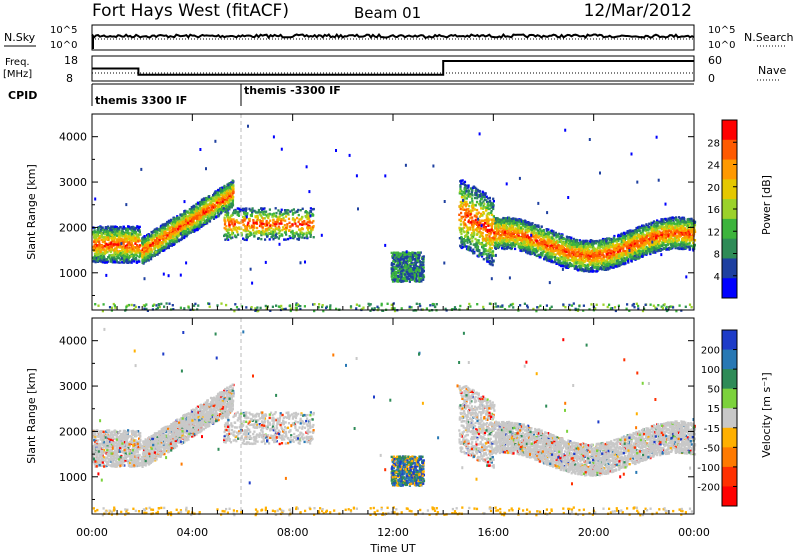 The width and height of the screenshot is (800, 554). What do you see at coordinates (22, 95) in the screenshot?
I see `cpid-label: CPID` at bounding box center [22, 95].